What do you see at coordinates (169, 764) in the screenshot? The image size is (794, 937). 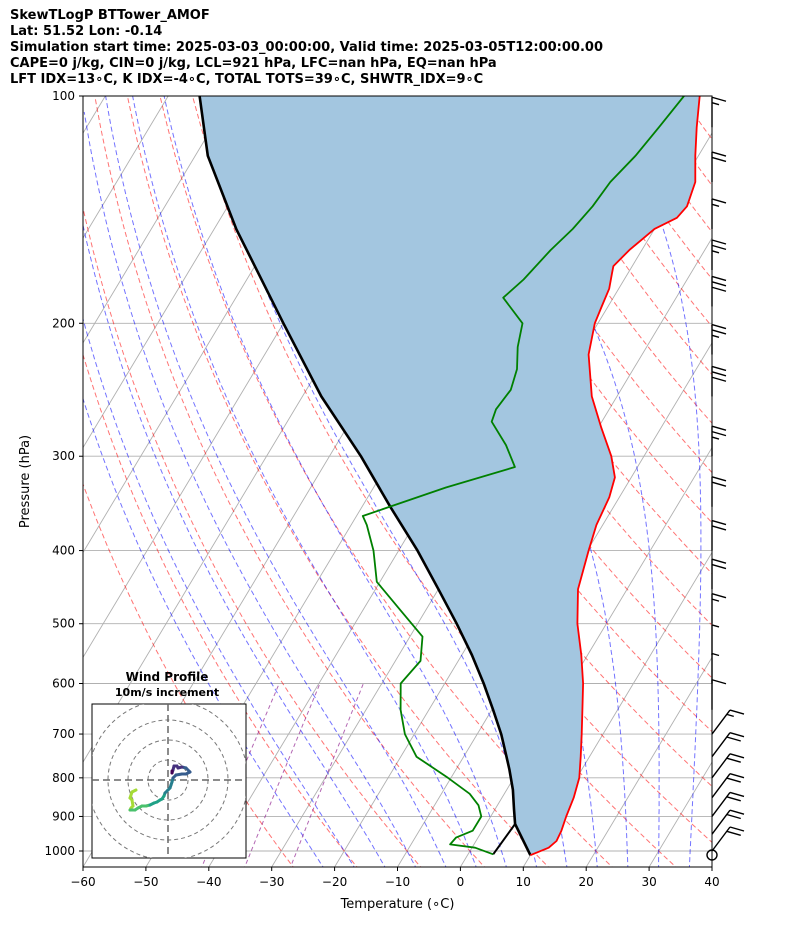 I see `hodograph-inset: Wind Profile 10m/s increment` at bounding box center [169, 764].